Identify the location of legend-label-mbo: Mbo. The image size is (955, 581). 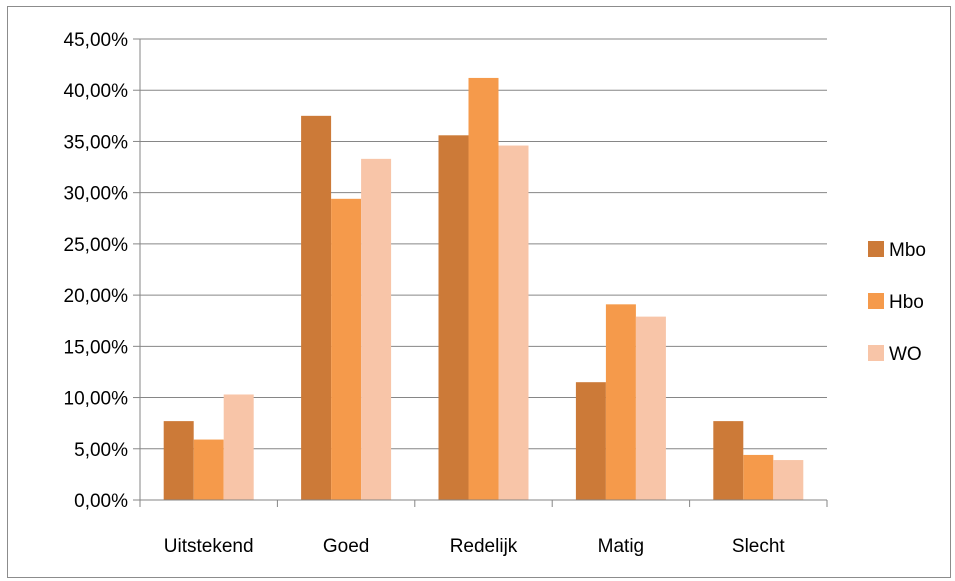
(907, 250).